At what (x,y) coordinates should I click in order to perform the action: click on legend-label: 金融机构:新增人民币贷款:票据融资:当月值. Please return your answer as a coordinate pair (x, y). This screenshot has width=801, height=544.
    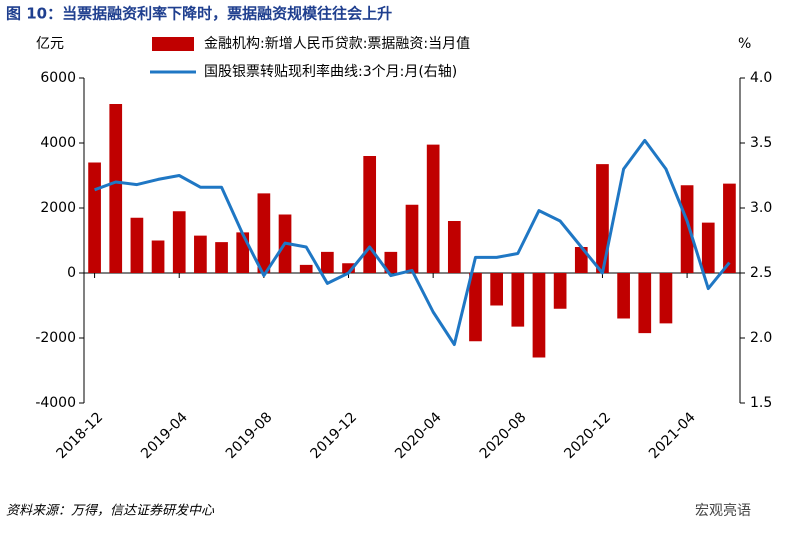
    Looking at the image, I should click on (337, 44).